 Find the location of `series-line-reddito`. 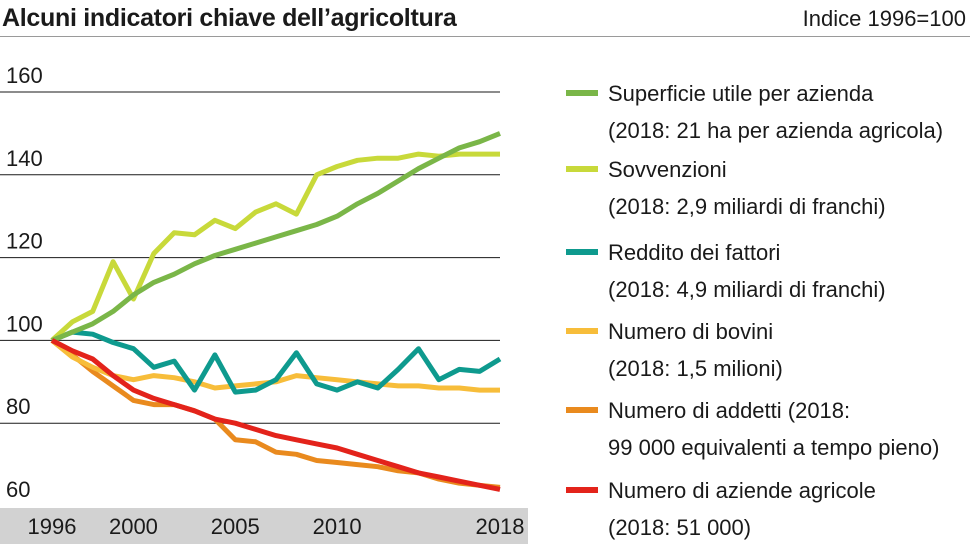

series-line-reddito is located at coordinates (276, 362).